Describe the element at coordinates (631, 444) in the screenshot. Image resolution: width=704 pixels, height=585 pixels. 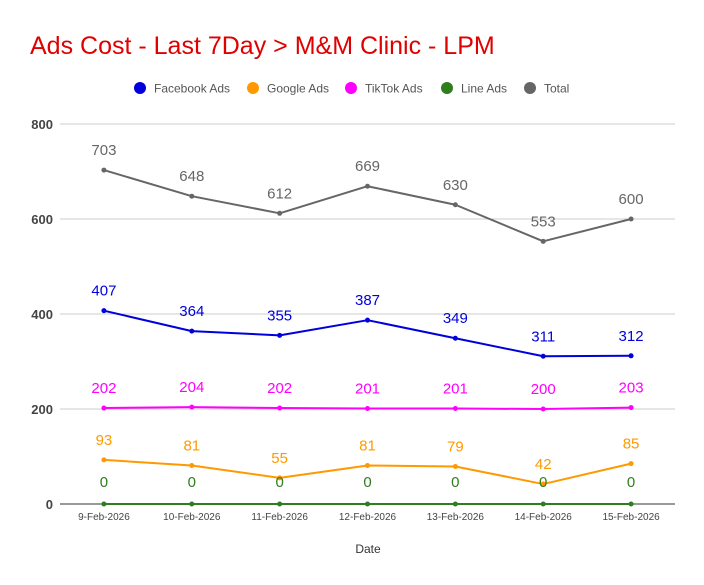
I see `data-label: 85` at that location.